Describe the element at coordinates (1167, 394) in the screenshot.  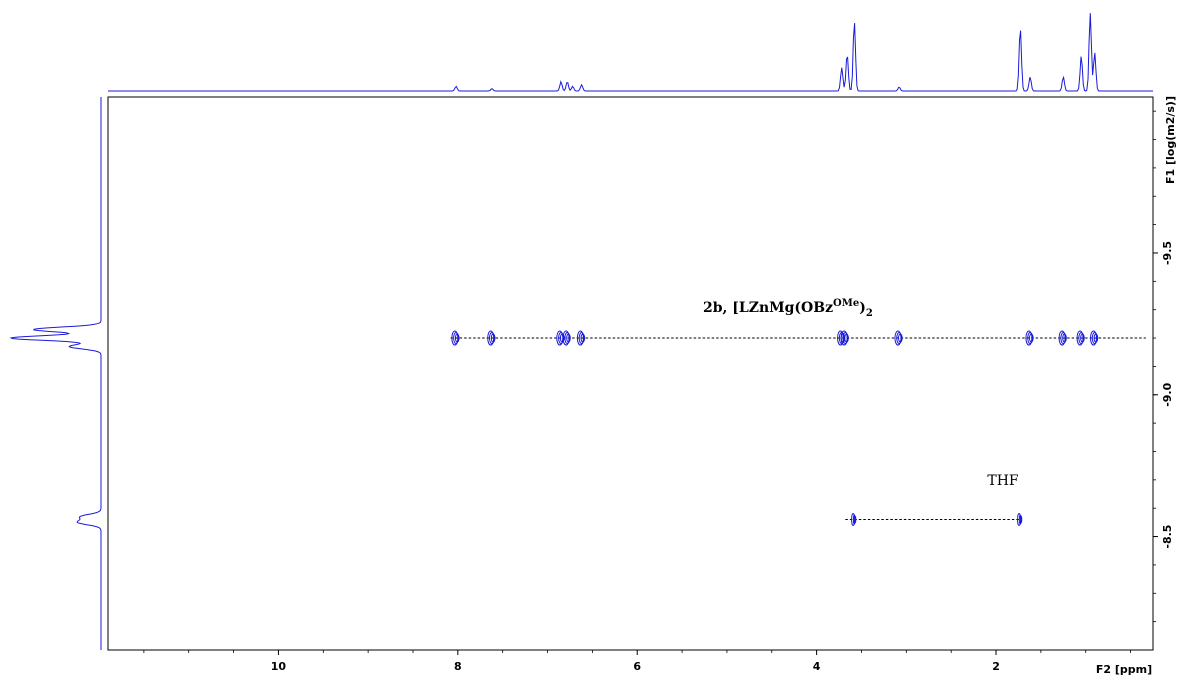
I see `y-tick-label: -9.0` at that location.